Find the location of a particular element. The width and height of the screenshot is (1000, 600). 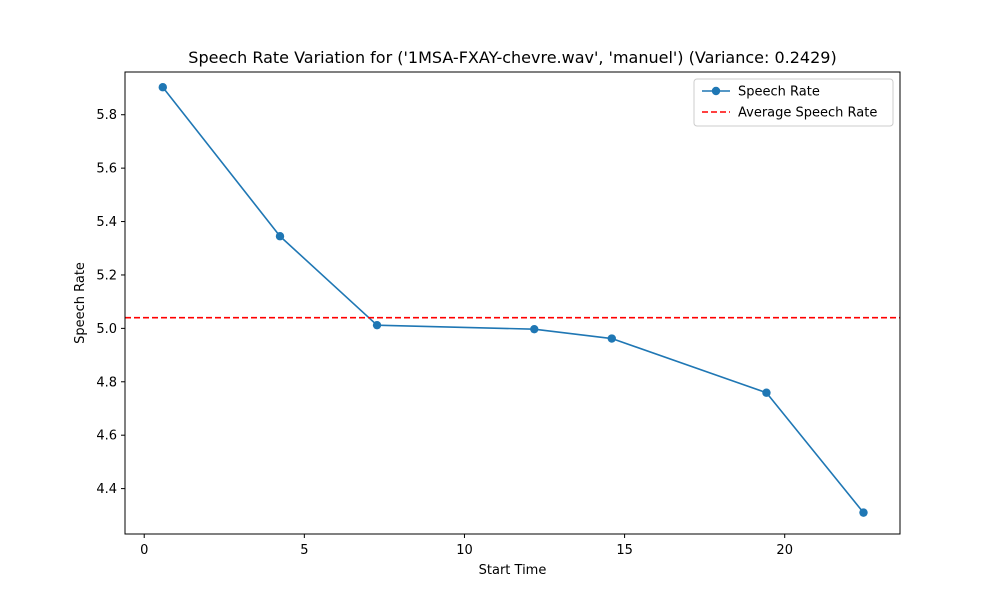

legend-item: Average Speech Rate is located at coordinates (789, 113).